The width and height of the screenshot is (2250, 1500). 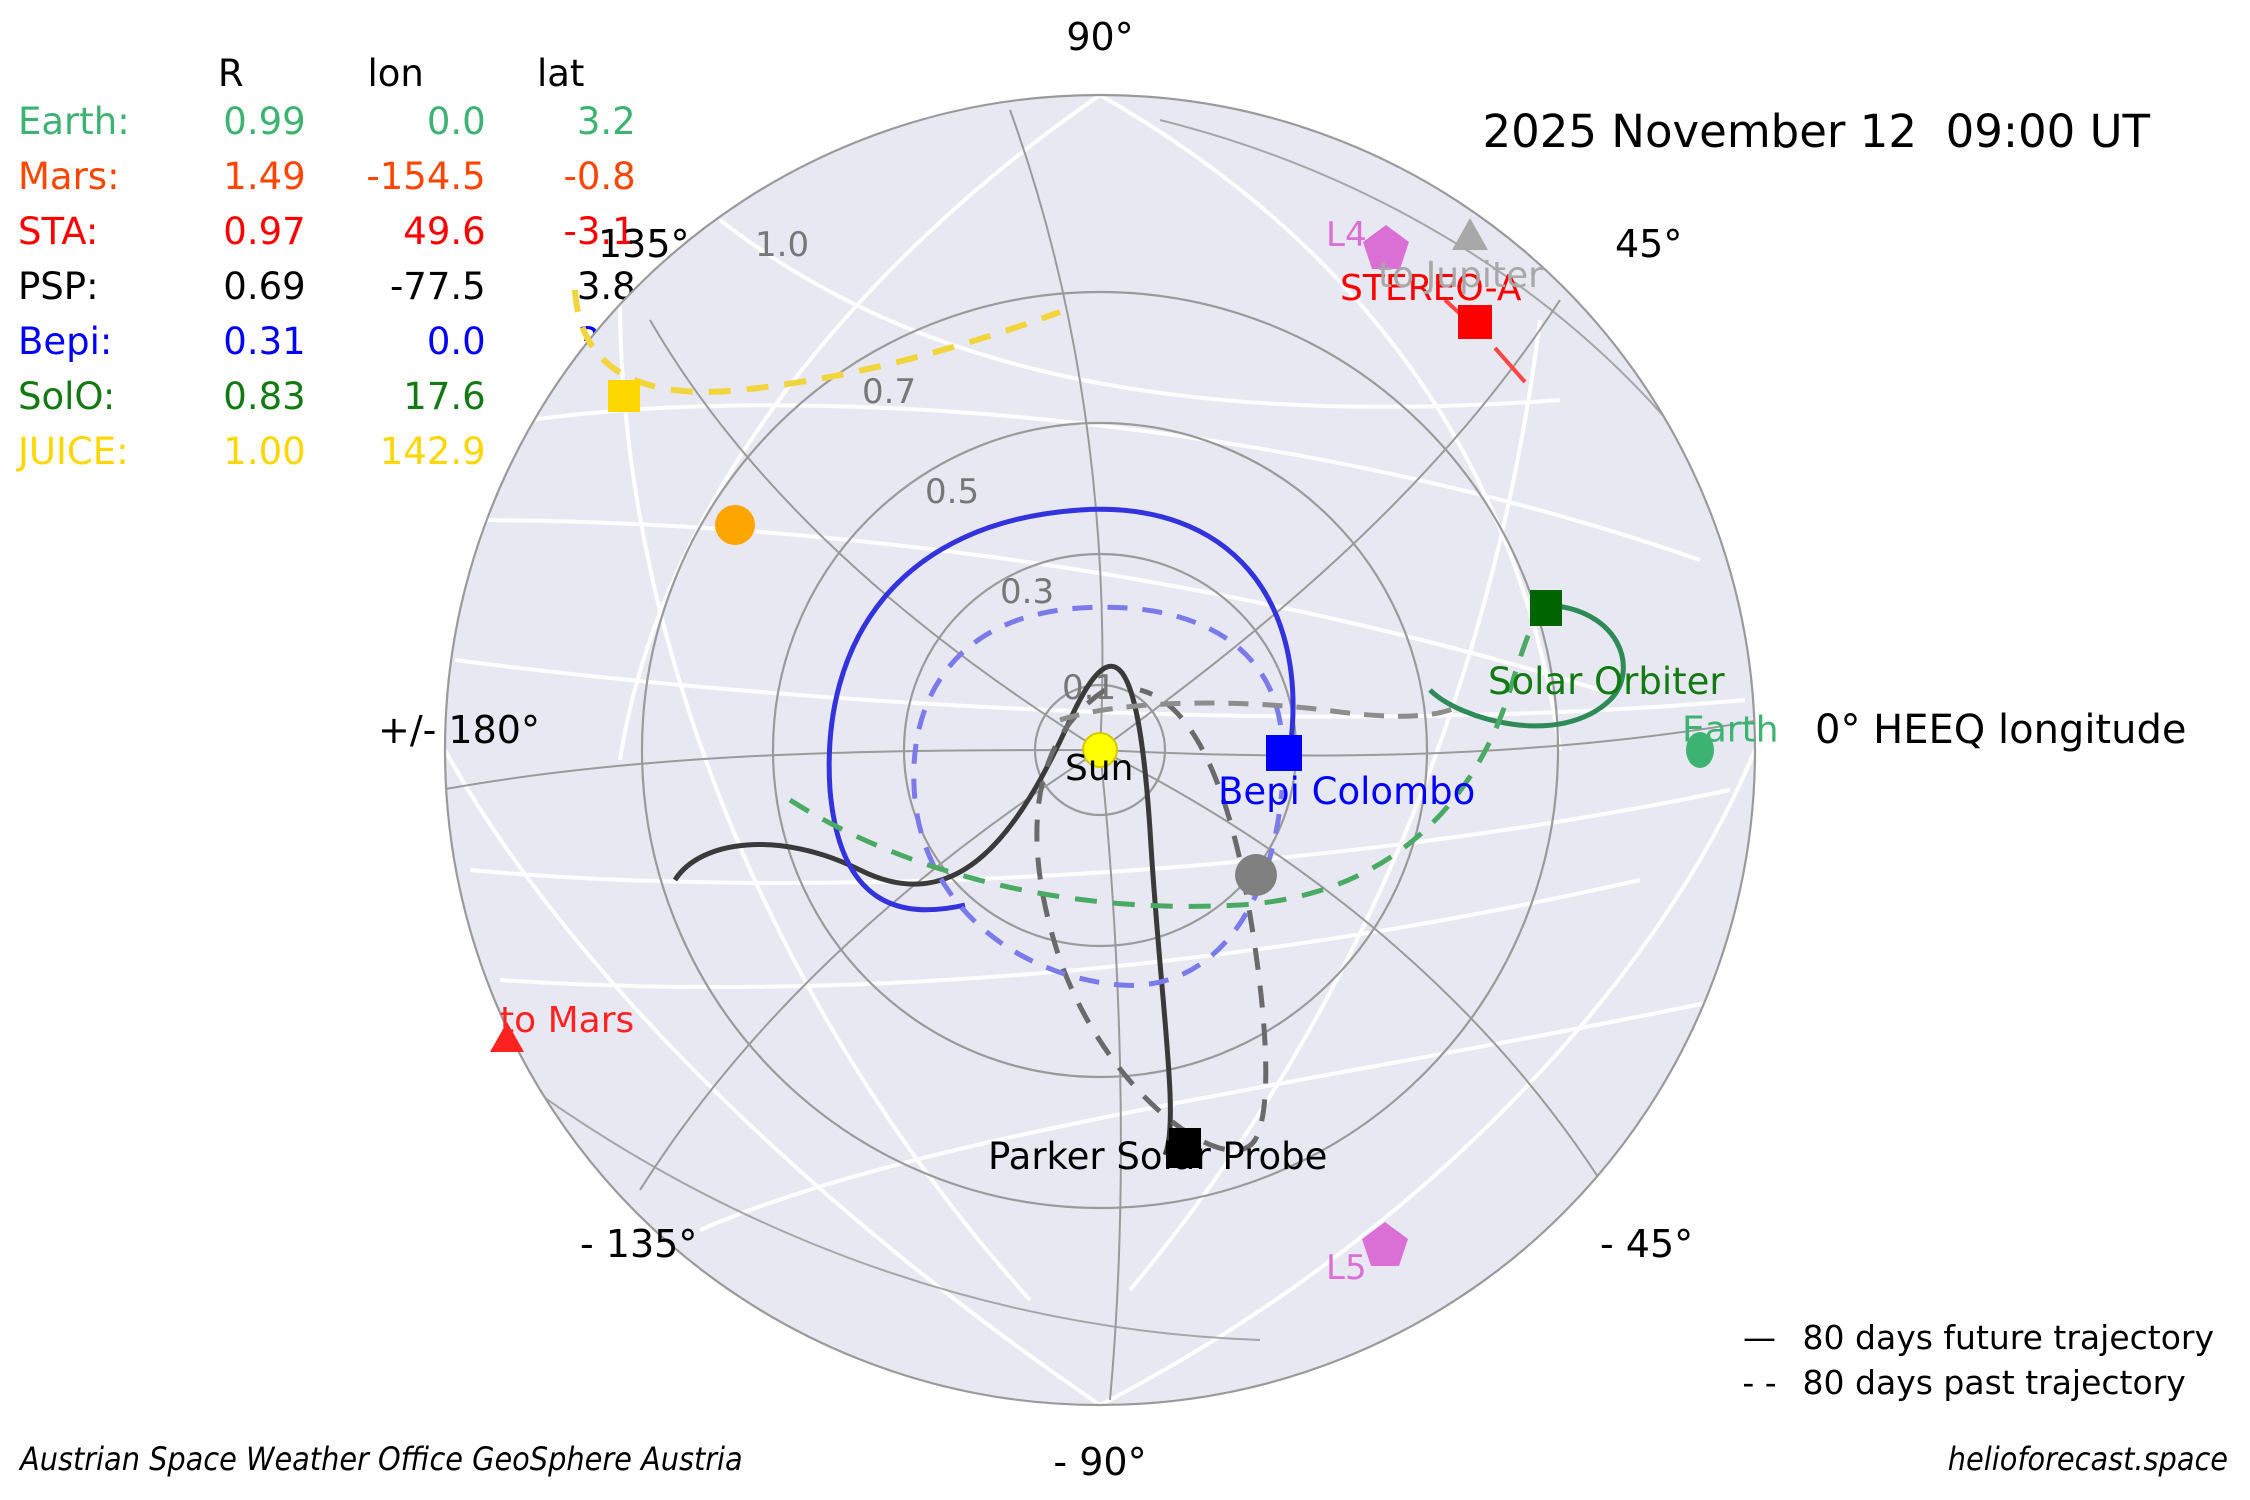 I want to click on solid-line-icon: —, so click(x=1760, y=1337).